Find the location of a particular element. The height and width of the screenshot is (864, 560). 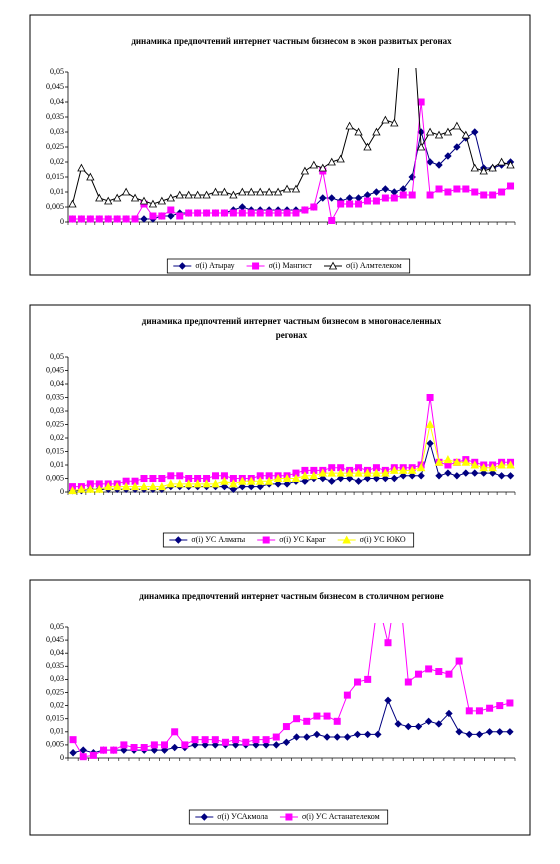

y-tick-label: 0,03 is located at coordinates (57, 410).